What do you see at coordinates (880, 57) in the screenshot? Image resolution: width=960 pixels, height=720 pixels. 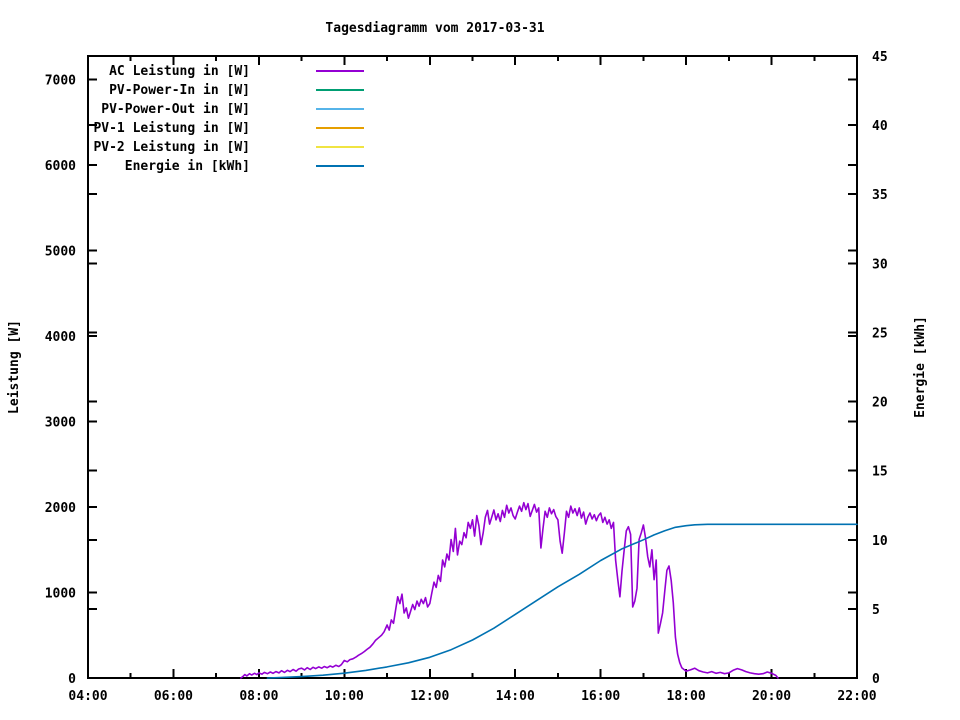 I see `y-right-tick-label: 45` at bounding box center [880, 57].